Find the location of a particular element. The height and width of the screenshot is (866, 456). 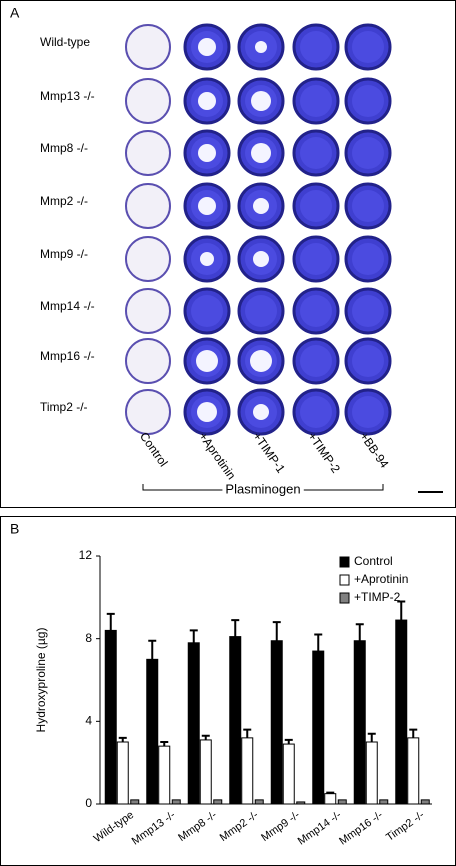

y-tick-label: 8 is located at coordinates (88, 638).